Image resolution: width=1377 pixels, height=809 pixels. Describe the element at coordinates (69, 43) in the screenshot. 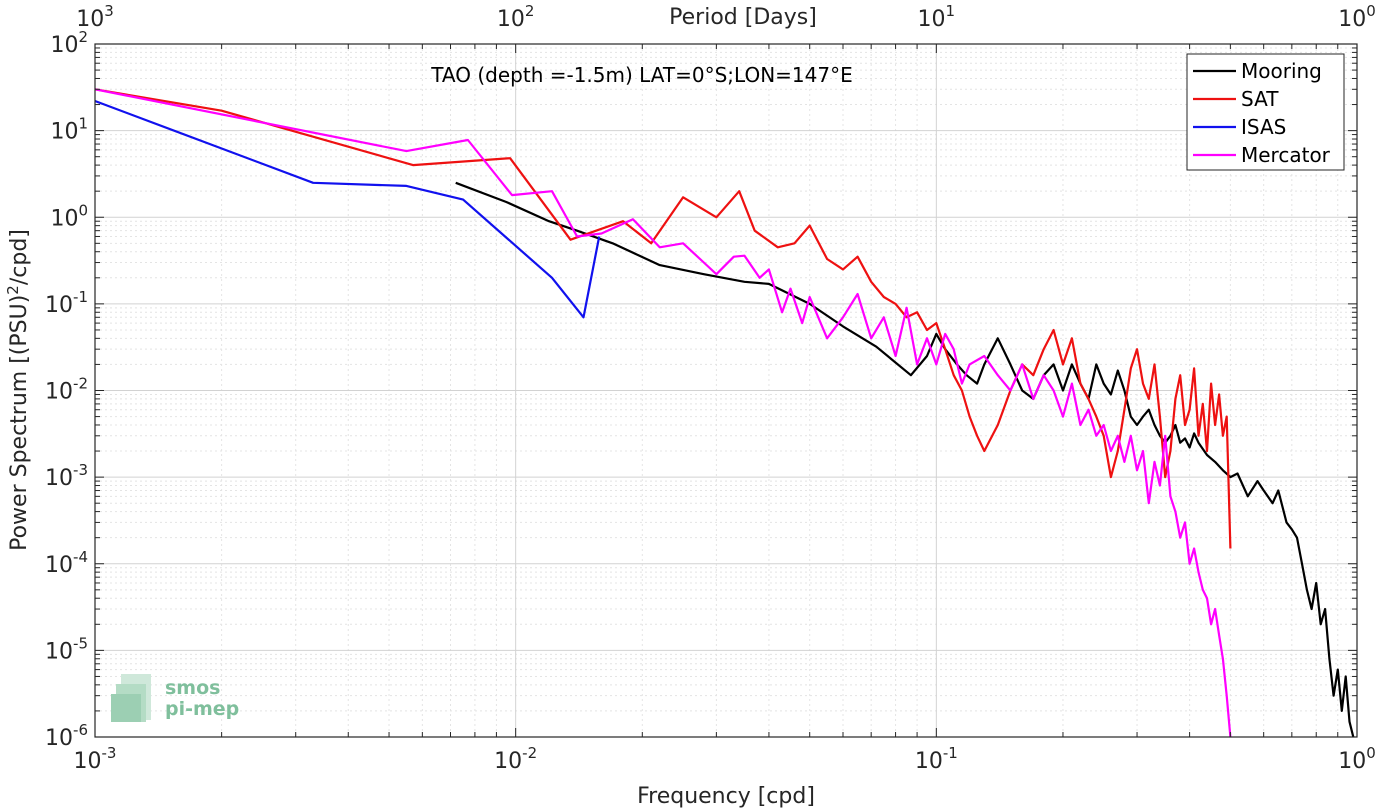

I see `y-tick-label: 10²` at that location.